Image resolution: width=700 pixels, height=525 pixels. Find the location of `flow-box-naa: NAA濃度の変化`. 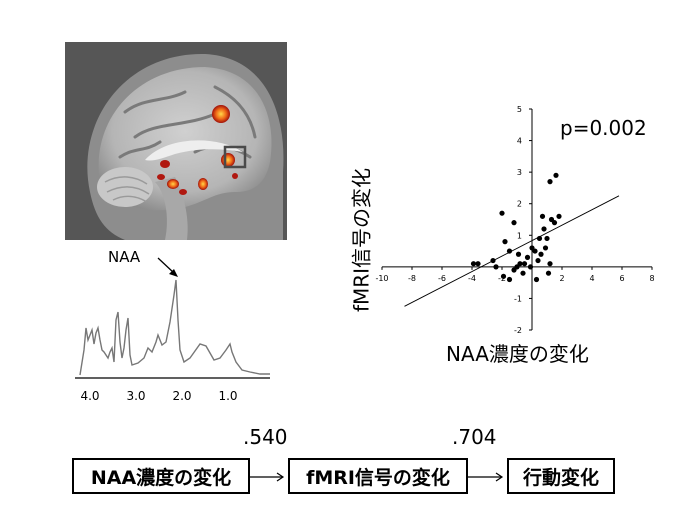

flow-box-naa: NAA濃度の変化 is located at coordinates (161, 476).